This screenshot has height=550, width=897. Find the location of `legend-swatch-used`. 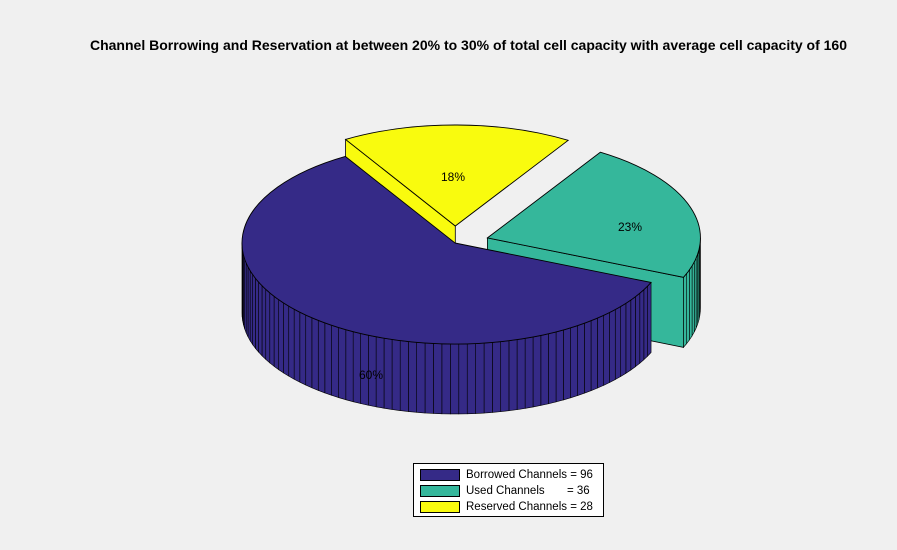

legend-swatch-used is located at coordinates (440, 491).